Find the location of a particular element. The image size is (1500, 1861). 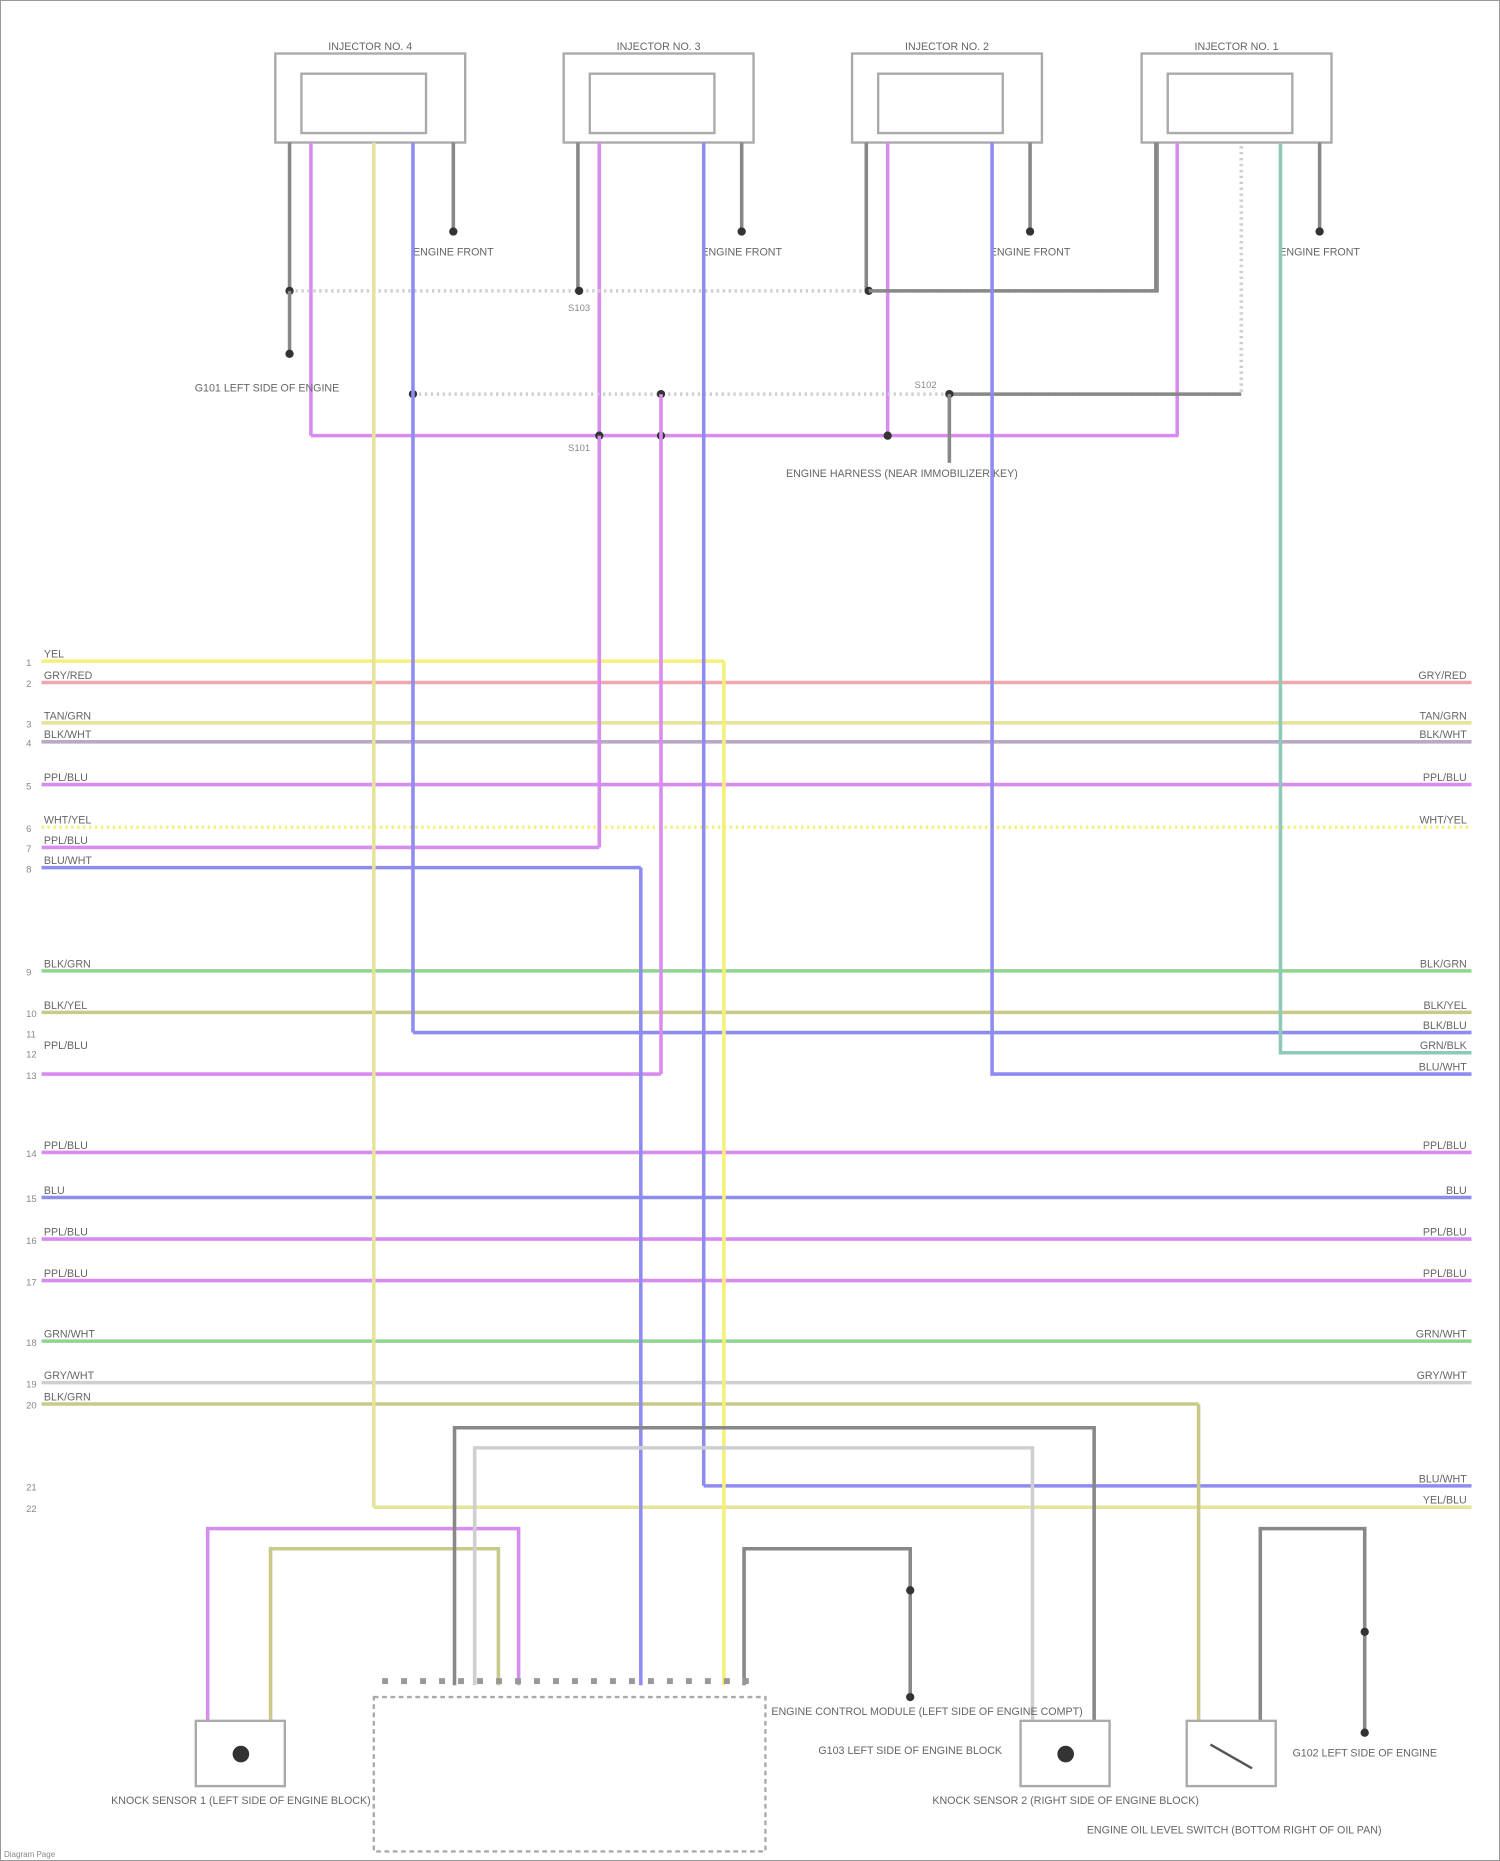

wire-label-right: GRY/WHT is located at coordinates (1442, 1376).